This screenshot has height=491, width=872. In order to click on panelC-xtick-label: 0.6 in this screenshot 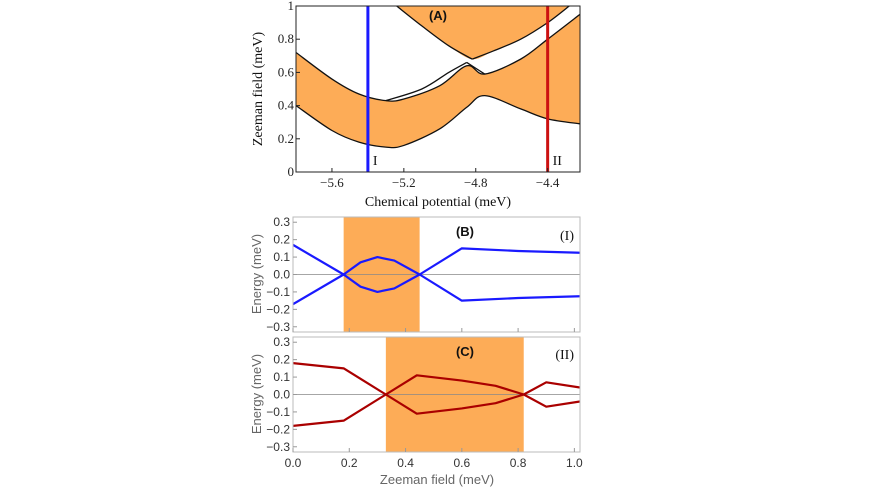, I will do `click(461, 463)`.